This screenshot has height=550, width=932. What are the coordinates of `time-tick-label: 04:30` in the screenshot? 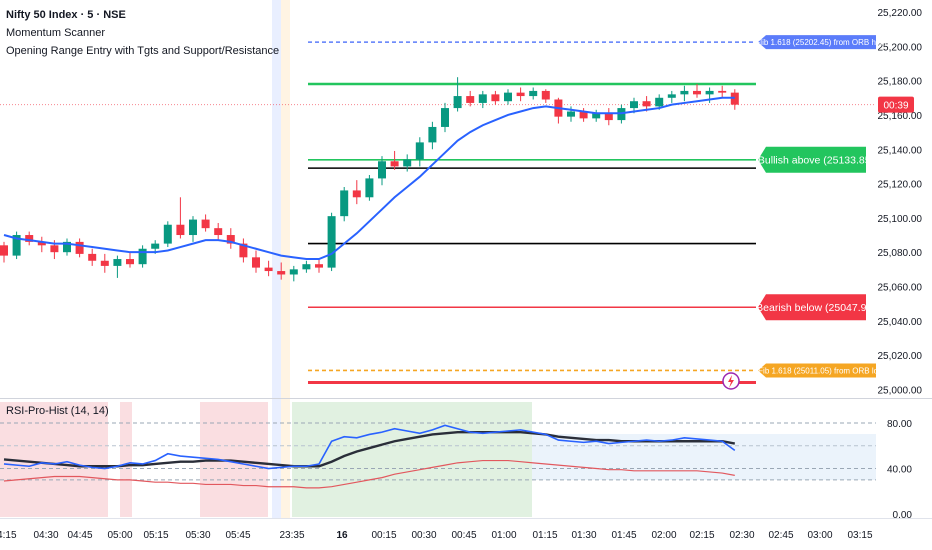 It's located at (45, 535).